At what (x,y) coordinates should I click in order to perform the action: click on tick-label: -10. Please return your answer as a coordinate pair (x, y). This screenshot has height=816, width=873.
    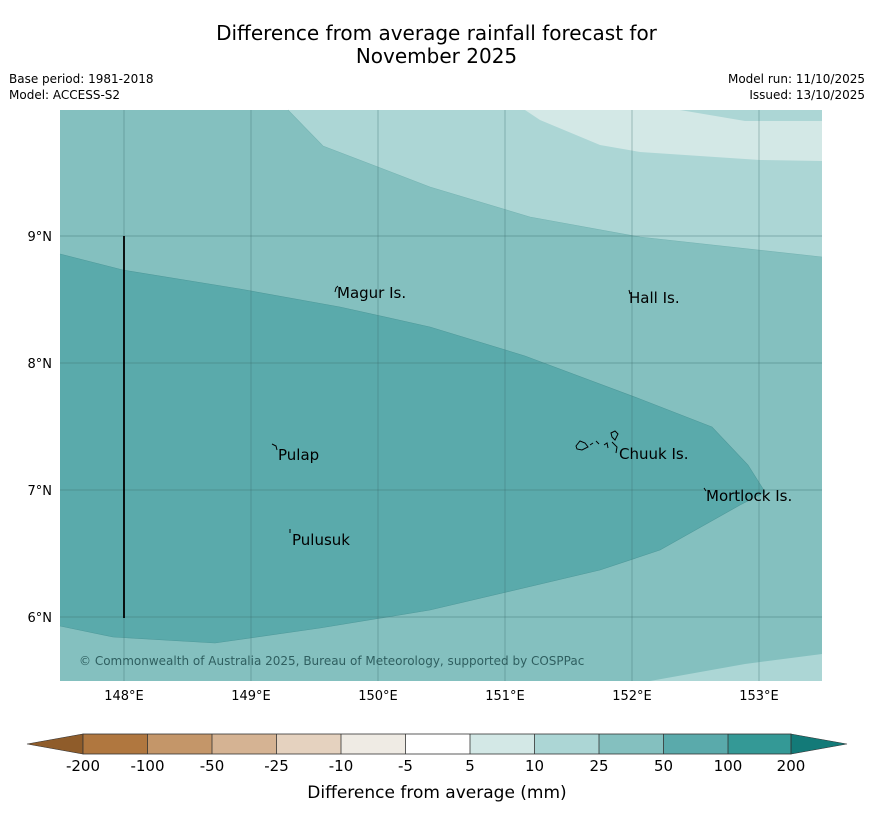
    Looking at the image, I should click on (341, 766).